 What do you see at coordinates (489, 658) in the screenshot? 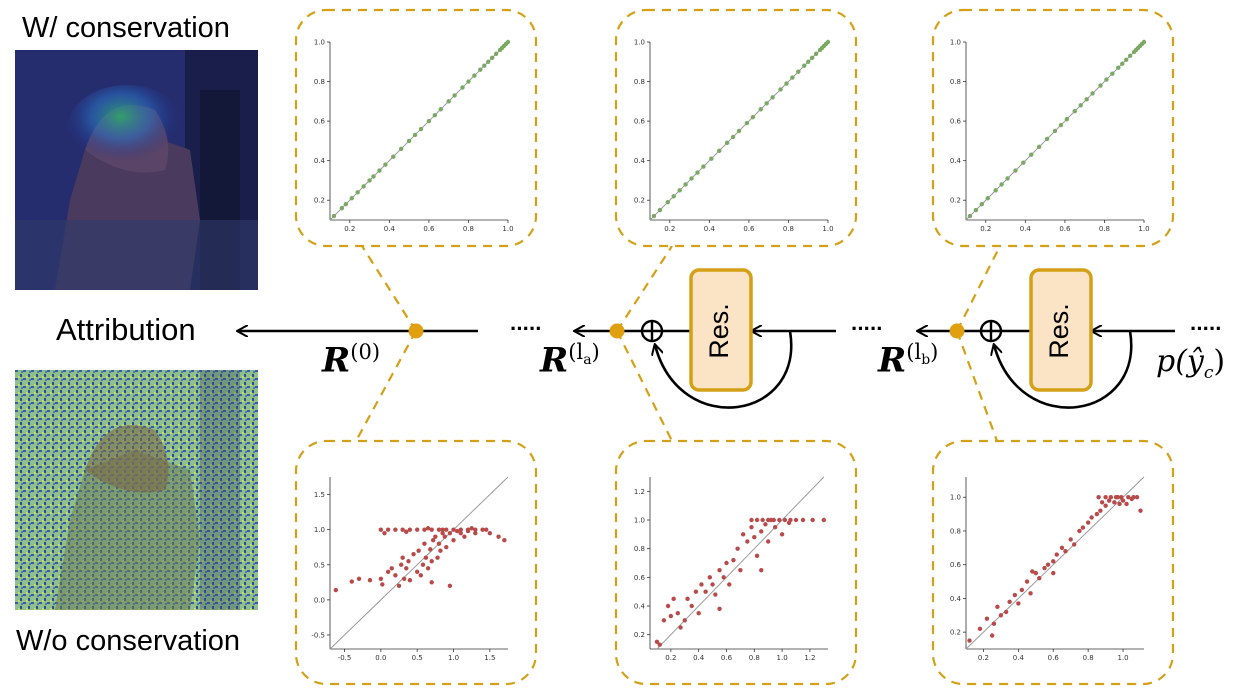
I see `x-tick-label: 1.5` at bounding box center [489, 658].